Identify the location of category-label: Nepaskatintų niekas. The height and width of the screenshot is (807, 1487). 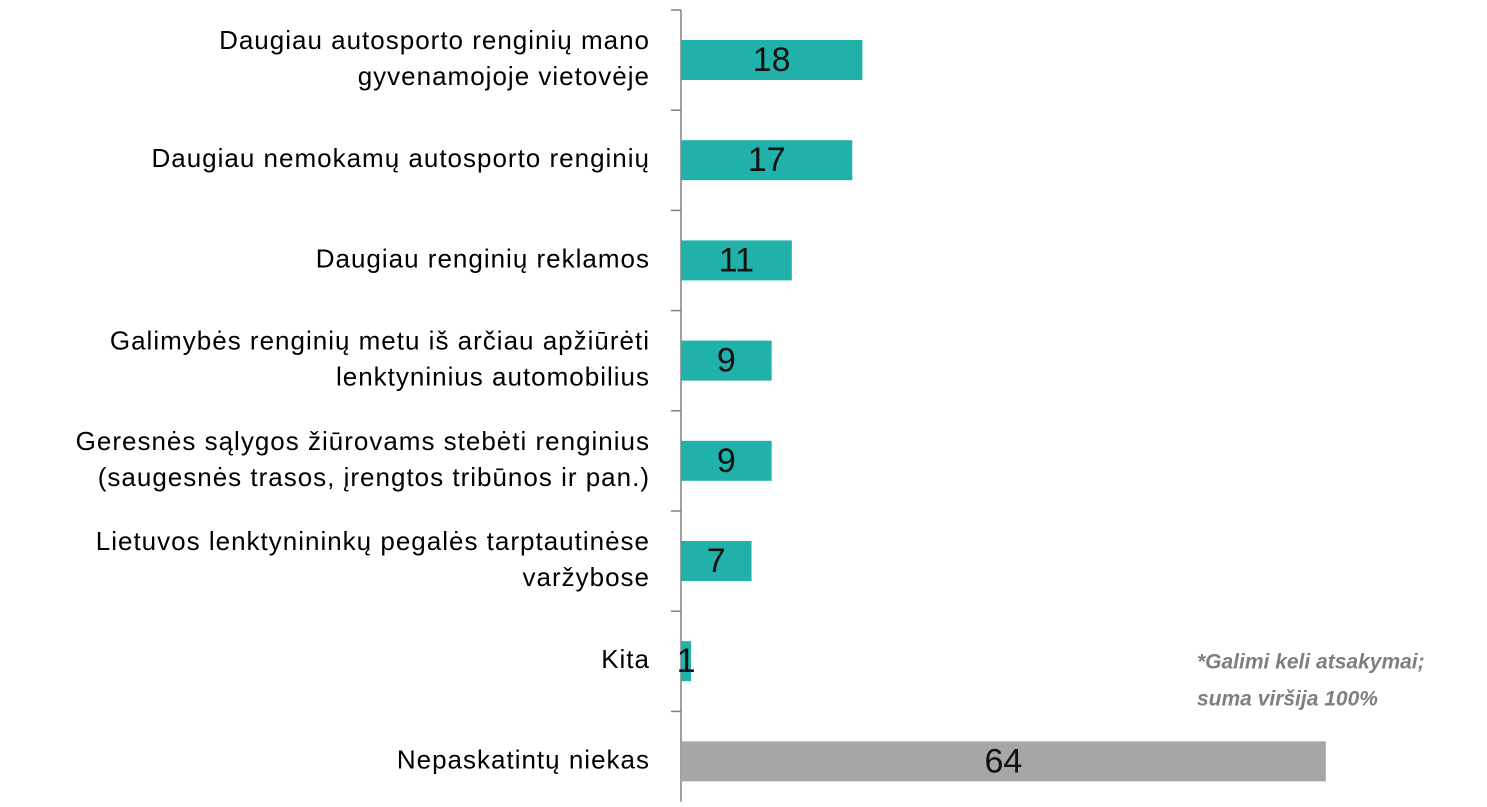
(523, 759).